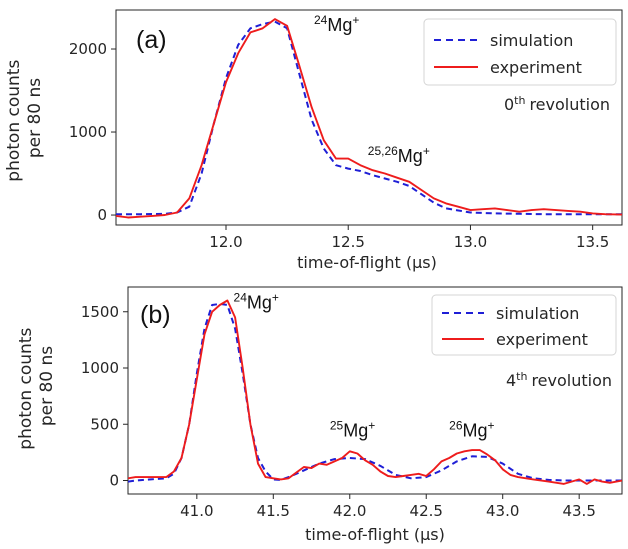 This screenshot has height=549, width=628. What do you see at coordinates (511, 380) in the screenshot?
I see `revolution-number: 4` at bounding box center [511, 380].